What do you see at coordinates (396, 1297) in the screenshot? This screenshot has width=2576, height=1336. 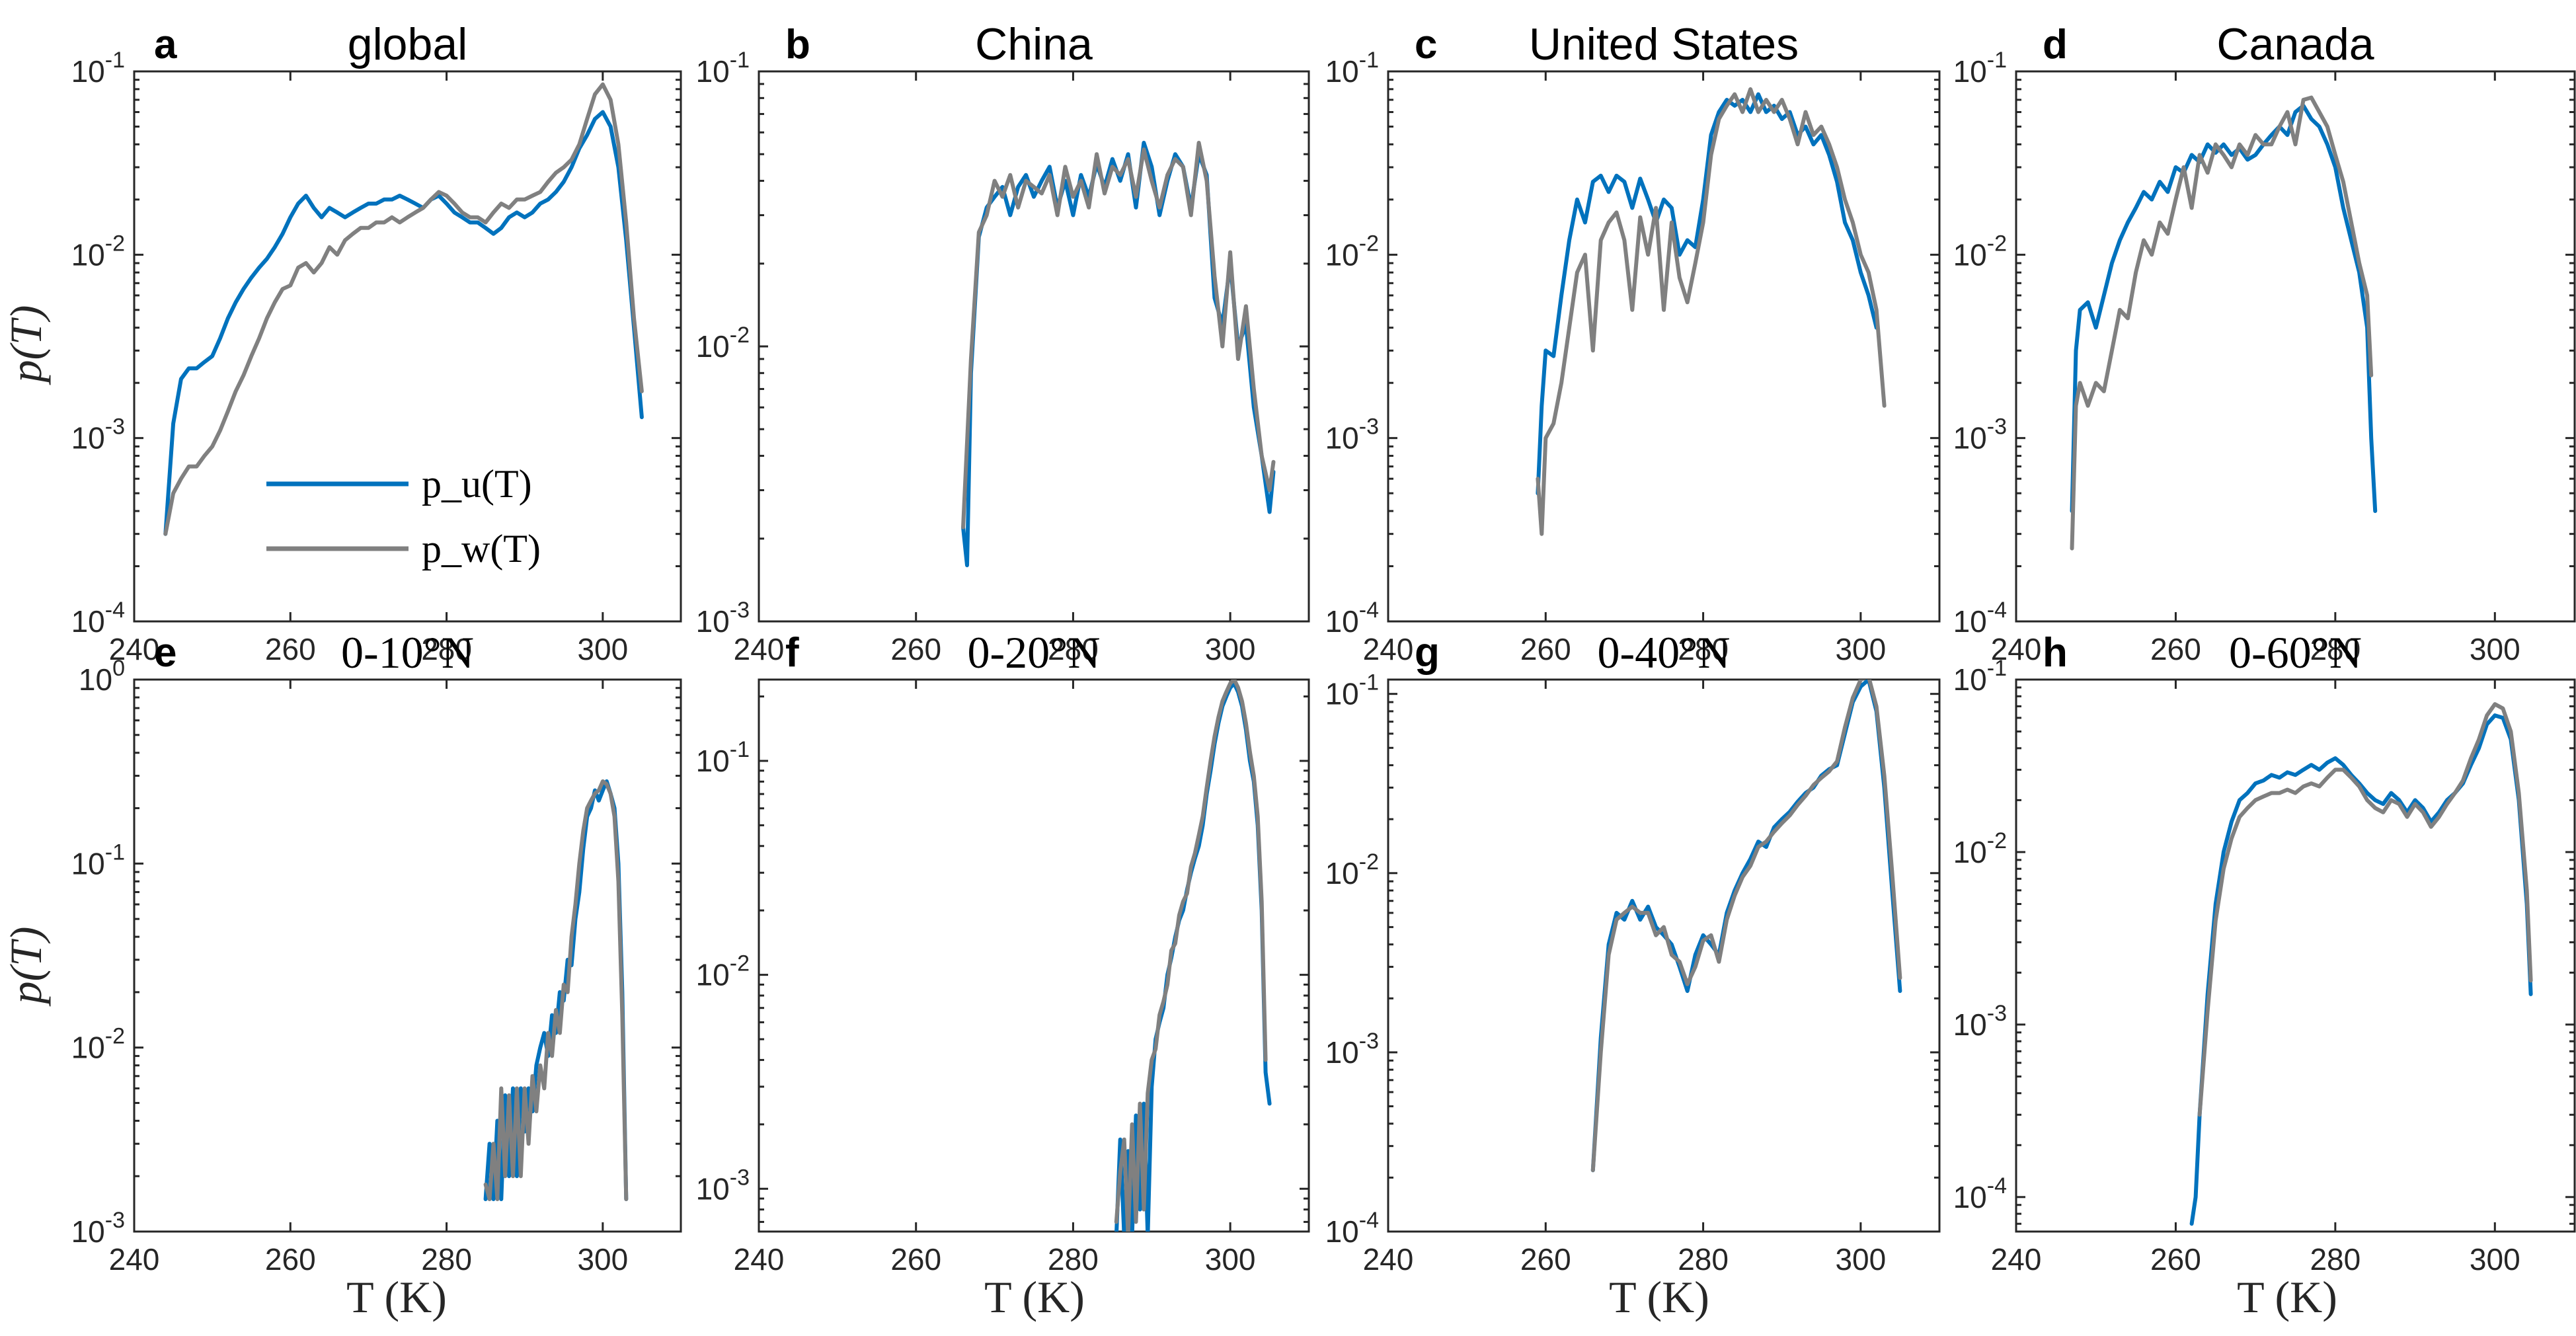 I see `xlabel-e: T (K)` at bounding box center [396, 1297].